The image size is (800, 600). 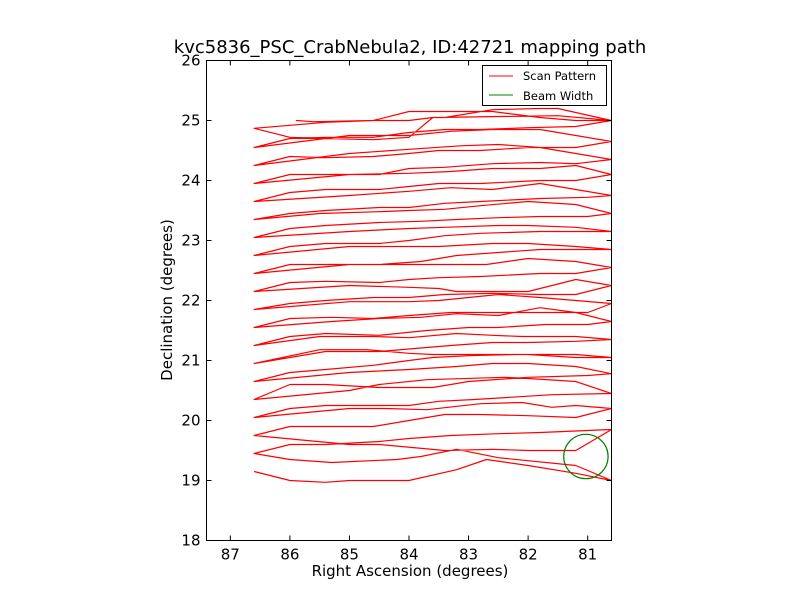 What do you see at coordinates (410, 571) in the screenshot?
I see `x-axis-title: Right Ascension (degrees)` at bounding box center [410, 571].